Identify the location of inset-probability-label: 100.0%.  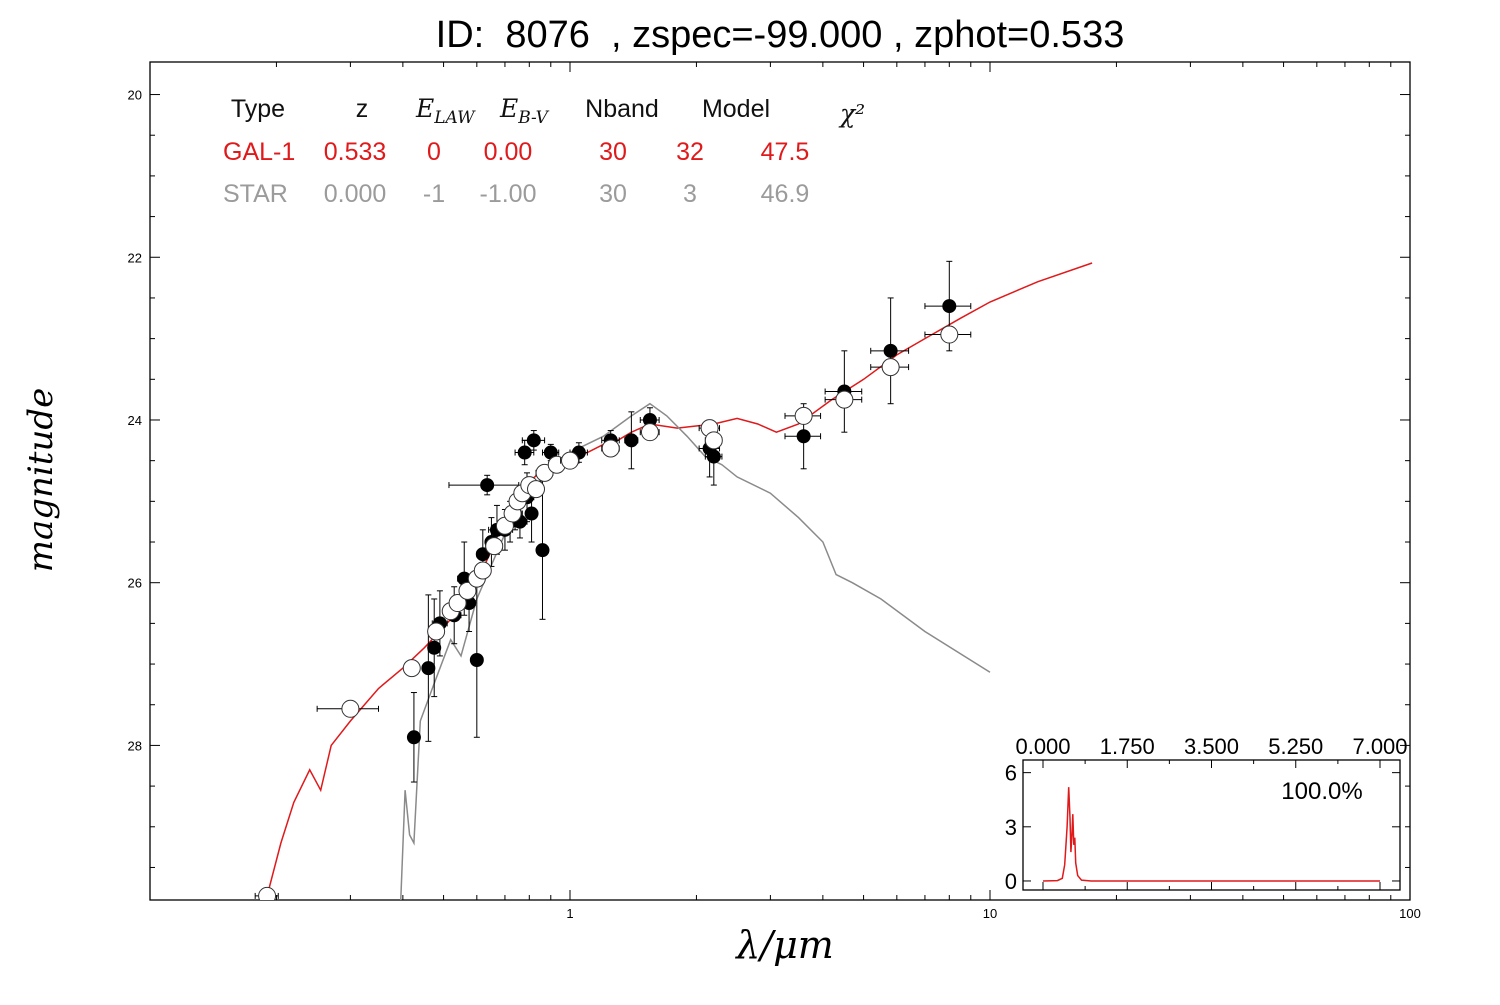
(1321, 791).